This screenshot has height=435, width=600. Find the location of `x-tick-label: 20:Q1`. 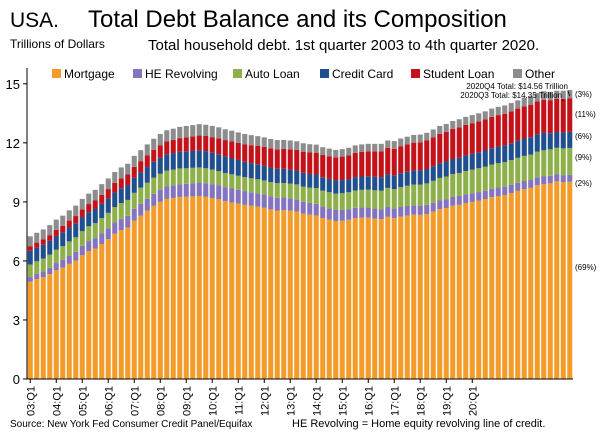

x-tick-label: 20:Q1 is located at coordinates (473, 401).